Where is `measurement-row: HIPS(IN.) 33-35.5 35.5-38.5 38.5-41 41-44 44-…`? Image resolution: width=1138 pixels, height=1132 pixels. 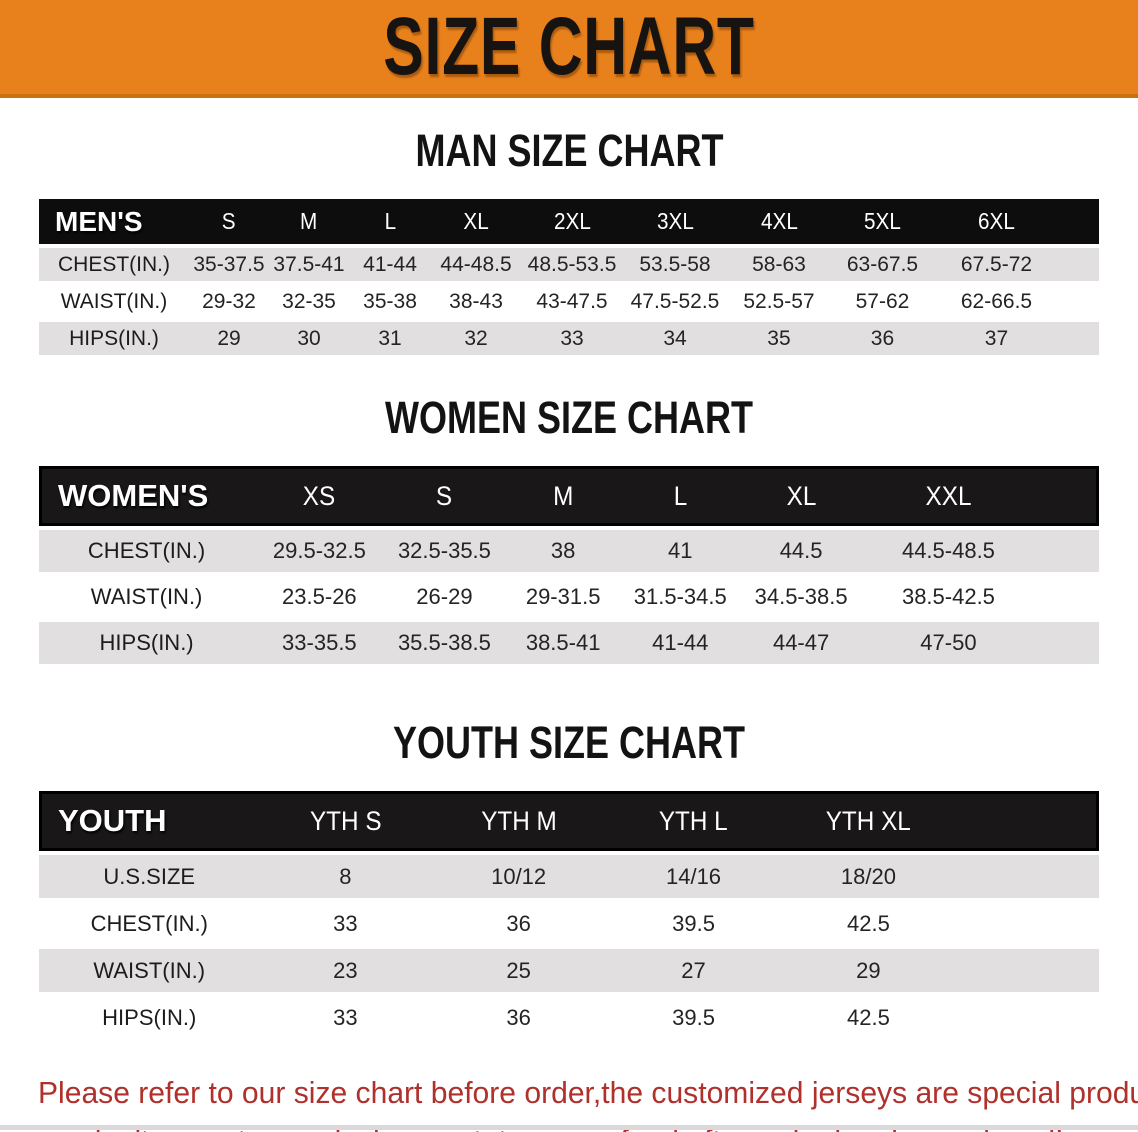
measurement-row: HIPS(IN.) 33-35.5 35.5-38.5 38.5-41 41-44 44-… is located at coordinates (569, 643).